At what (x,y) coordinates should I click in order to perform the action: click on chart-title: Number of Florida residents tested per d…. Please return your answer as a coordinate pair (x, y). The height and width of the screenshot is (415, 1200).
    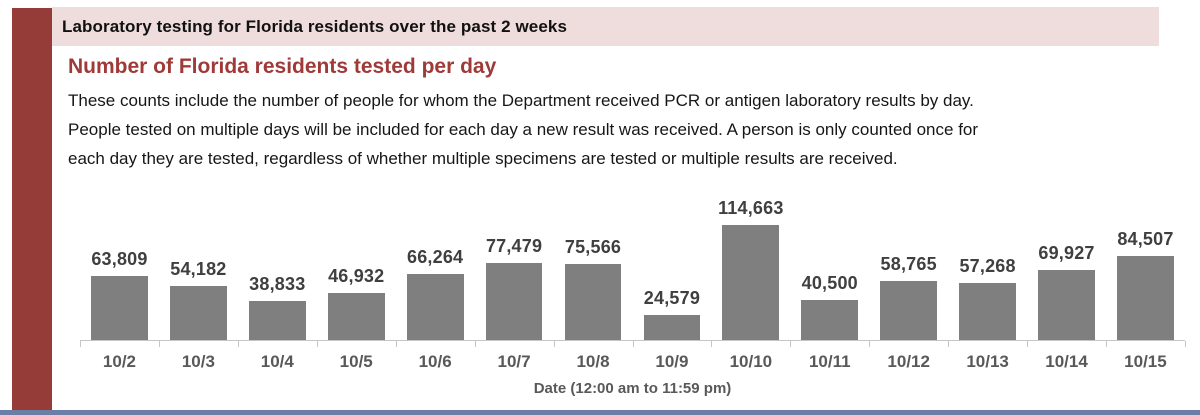
    Looking at the image, I should click on (282, 66).